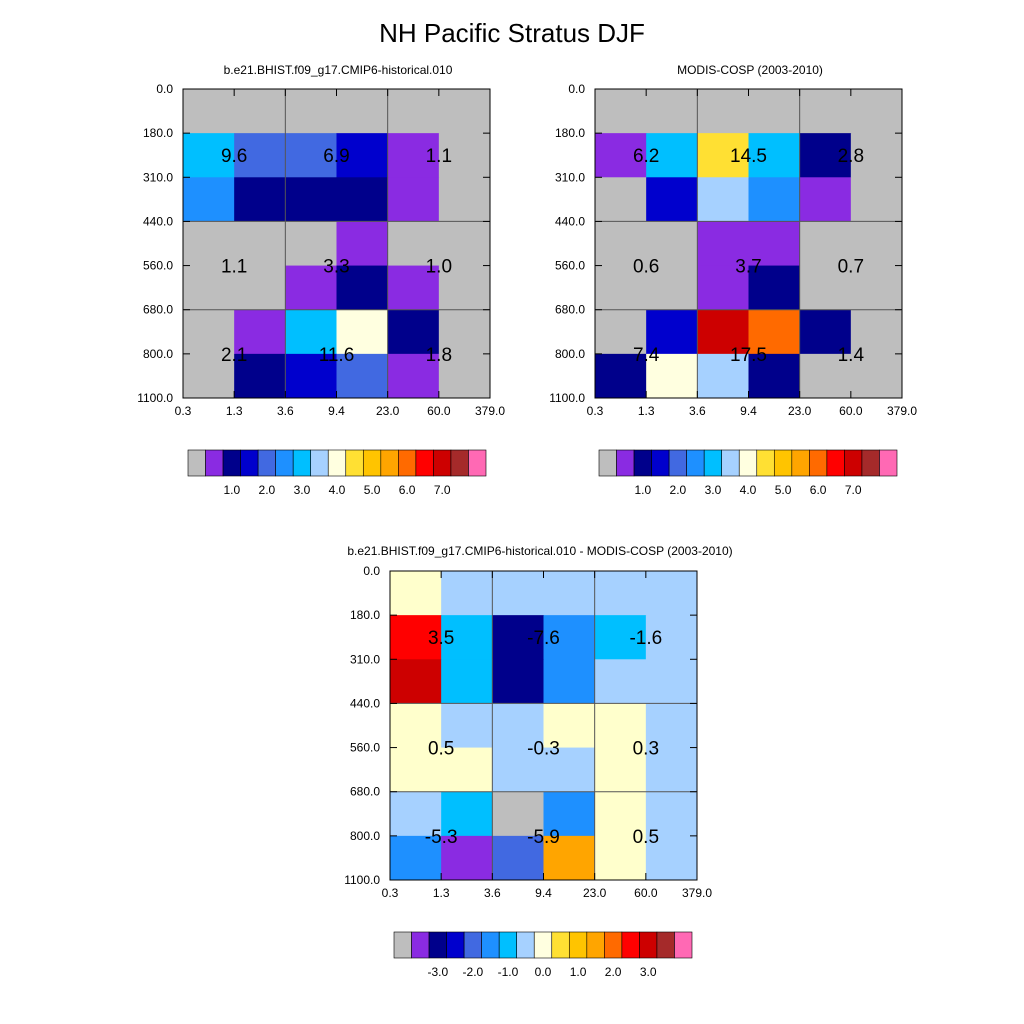 This screenshot has height=1024, width=1024. What do you see at coordinates (851, 156) in the screenshot?
I see `data-label: 2.8` at bounding box center [851, 156].